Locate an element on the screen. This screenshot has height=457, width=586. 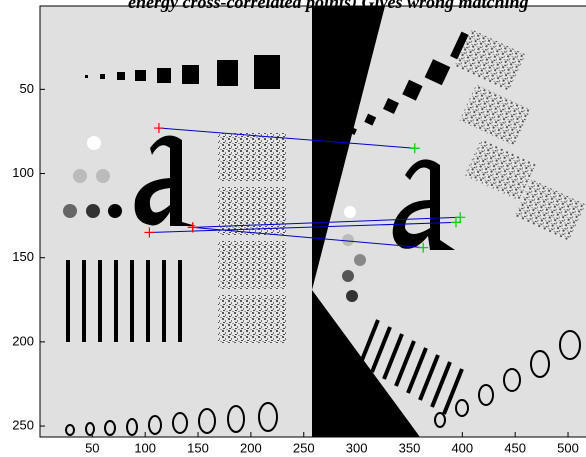
x-tick-label: 400 is located at coordinates (462, 447).